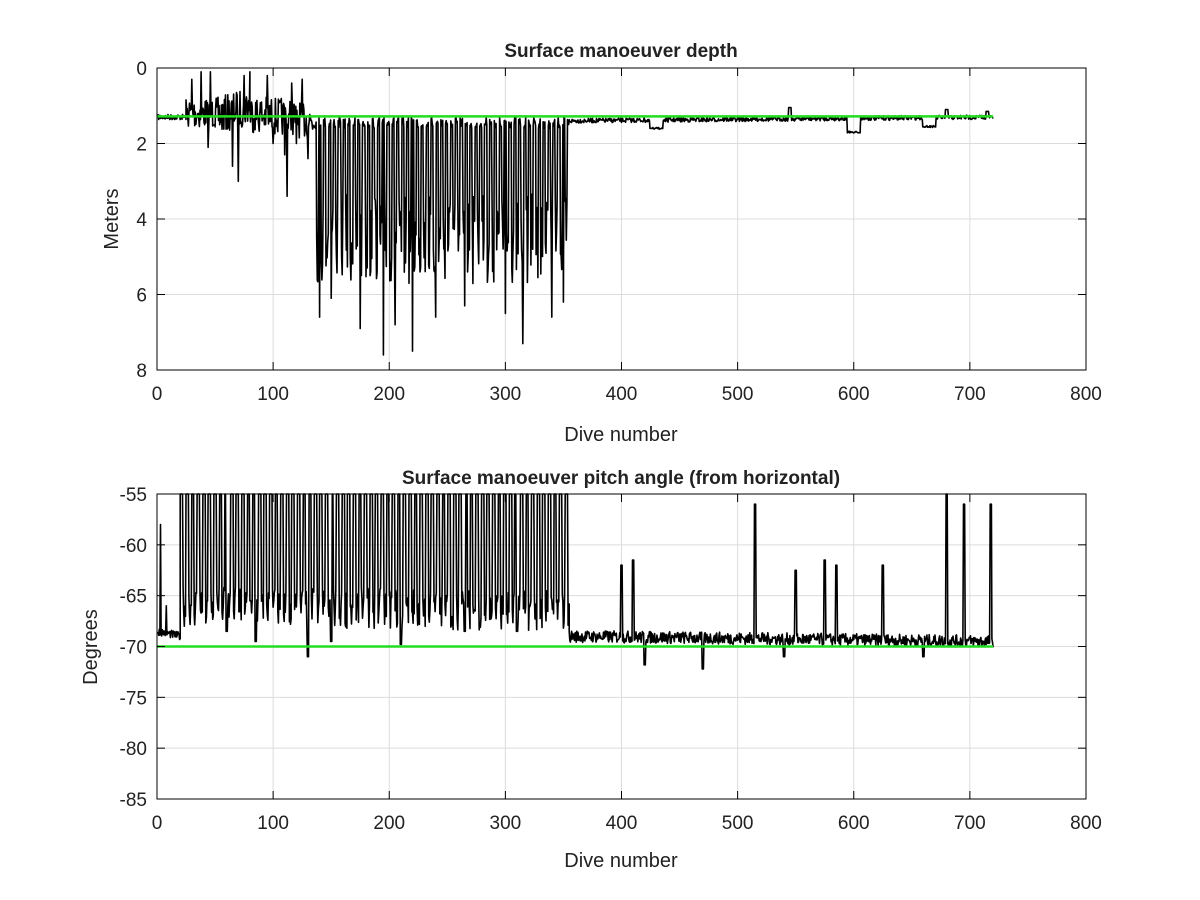  Describe the element at coordinates (970, 823) in the screenshot. I see `pitch-x-tick-label: 700` at that location.